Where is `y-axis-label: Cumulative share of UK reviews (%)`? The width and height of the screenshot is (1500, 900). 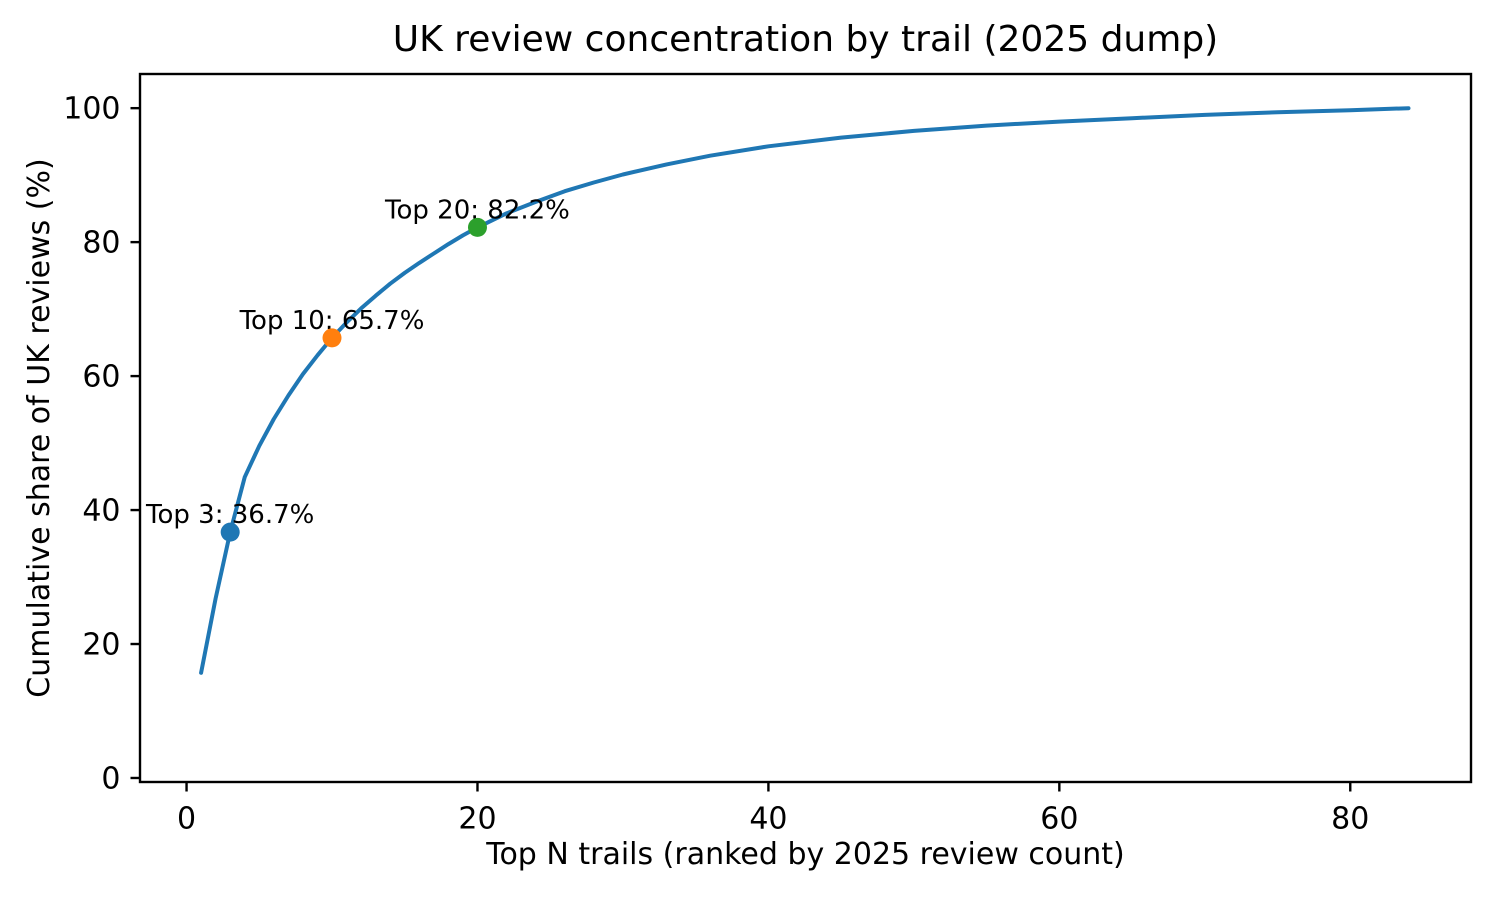
y-axis-label: Cumulative share of UK reviews (%) is located at coordinates (39, 428).